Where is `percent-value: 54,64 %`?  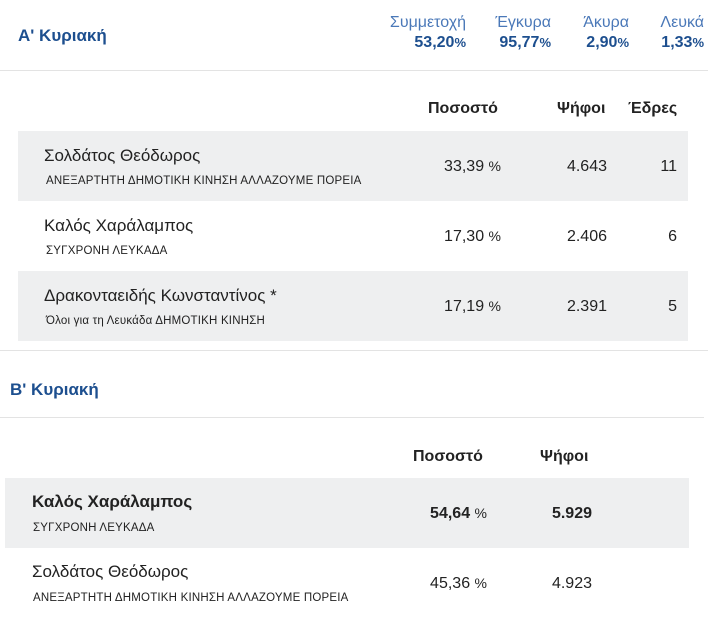
percent-value: 54,64 % is located at coordinates (458, 513).